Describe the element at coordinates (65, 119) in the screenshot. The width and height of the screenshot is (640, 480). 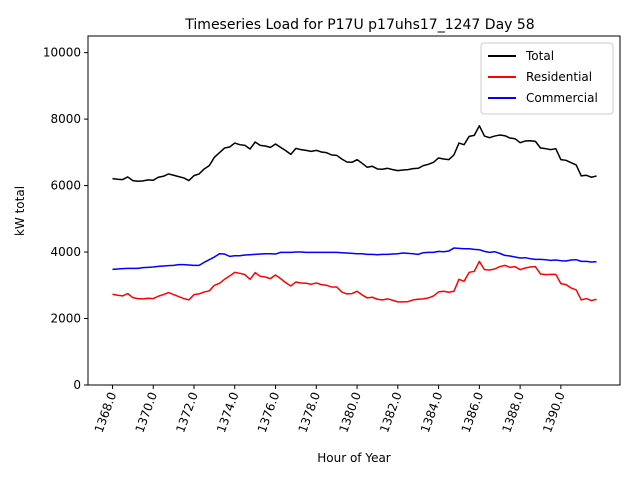
I see `y-tick-label: 8000` at that location.